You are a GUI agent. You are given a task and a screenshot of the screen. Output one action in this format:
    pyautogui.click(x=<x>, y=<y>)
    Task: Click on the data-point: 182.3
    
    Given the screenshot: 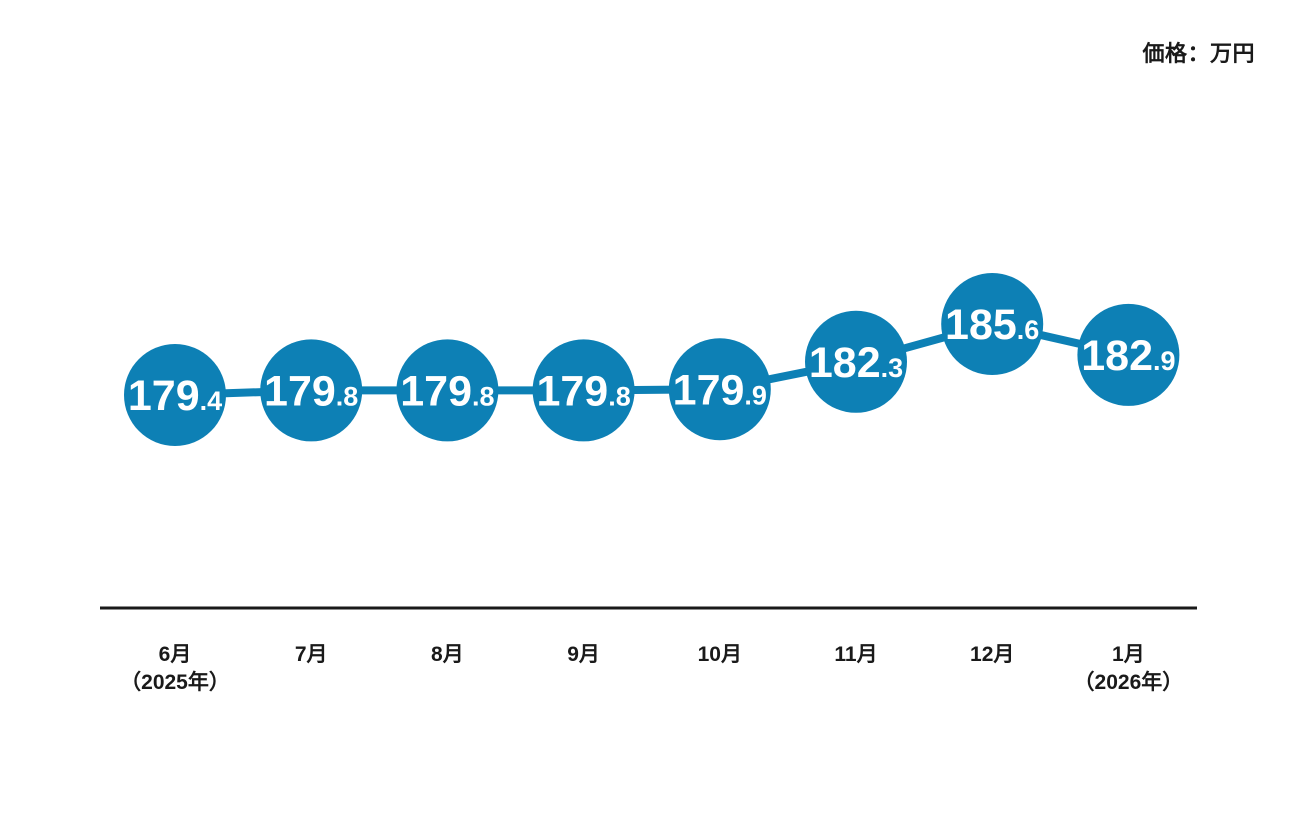 What is the action you would take?
    pyautogui.click(x=856, y=361)
    